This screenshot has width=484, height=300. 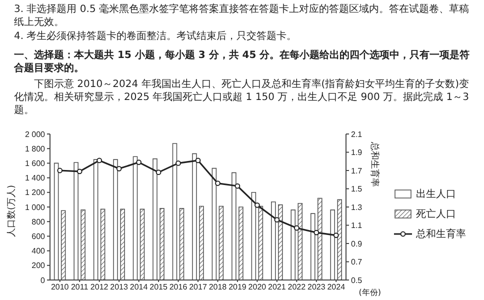 What do you see at coordinates (369, 292) in the screenshot?
I see `x-axis-title: (年份)` at bounding box center [369, 292].